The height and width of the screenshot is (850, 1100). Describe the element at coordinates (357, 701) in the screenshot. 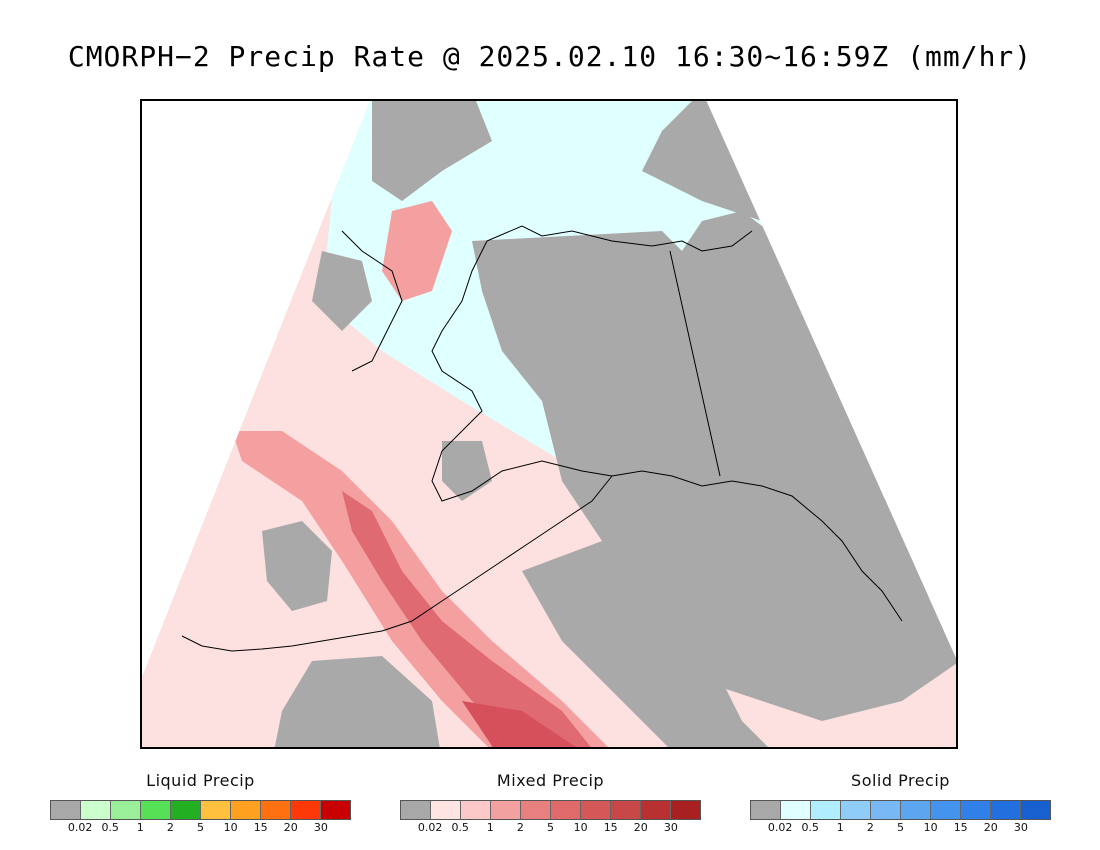

I see `no-precip-region-southwest` at that location.